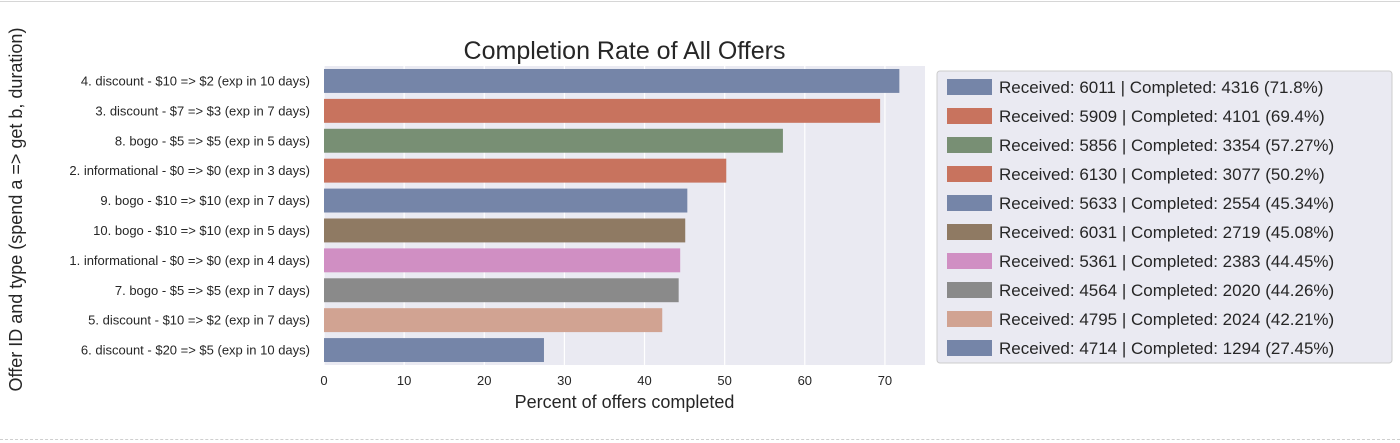 Image resolution: width=1400 pixels, height=443 pixels. Describe the element at coordinates (724, 380) in the screenshot. I see `x-tick-label: 50` at that location.